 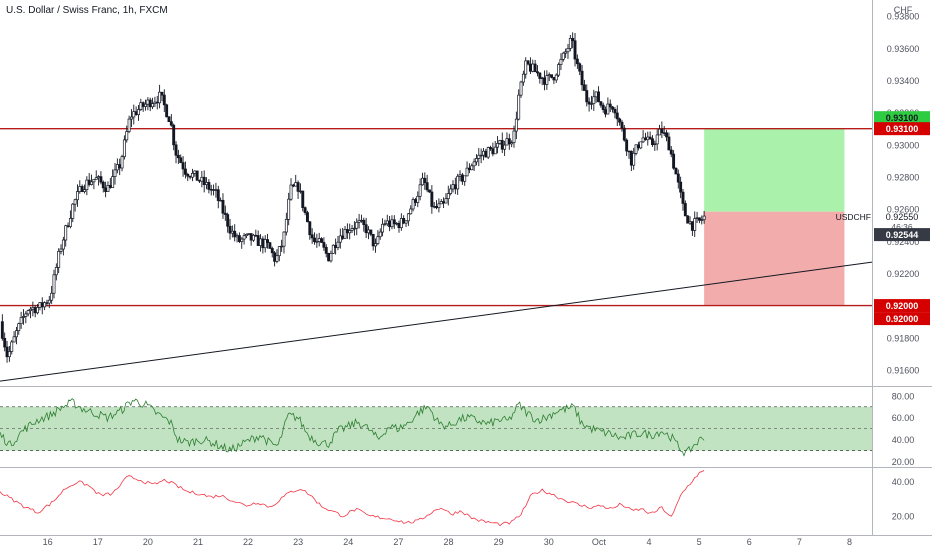 I want to click on prev-close-badge: 0.92544, so click(x=902, y=235).